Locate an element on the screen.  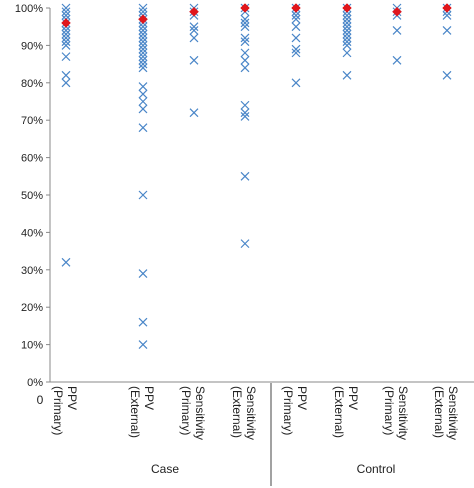
y-tick-label: 50% is located at coordinates (32, 196).